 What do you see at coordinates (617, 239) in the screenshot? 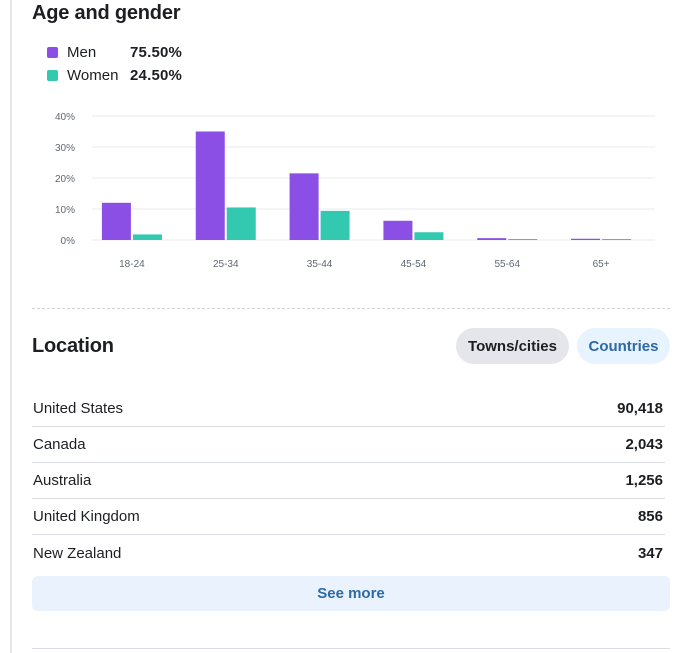
I see `bar-women-65+` at bounding box center [617, 239].